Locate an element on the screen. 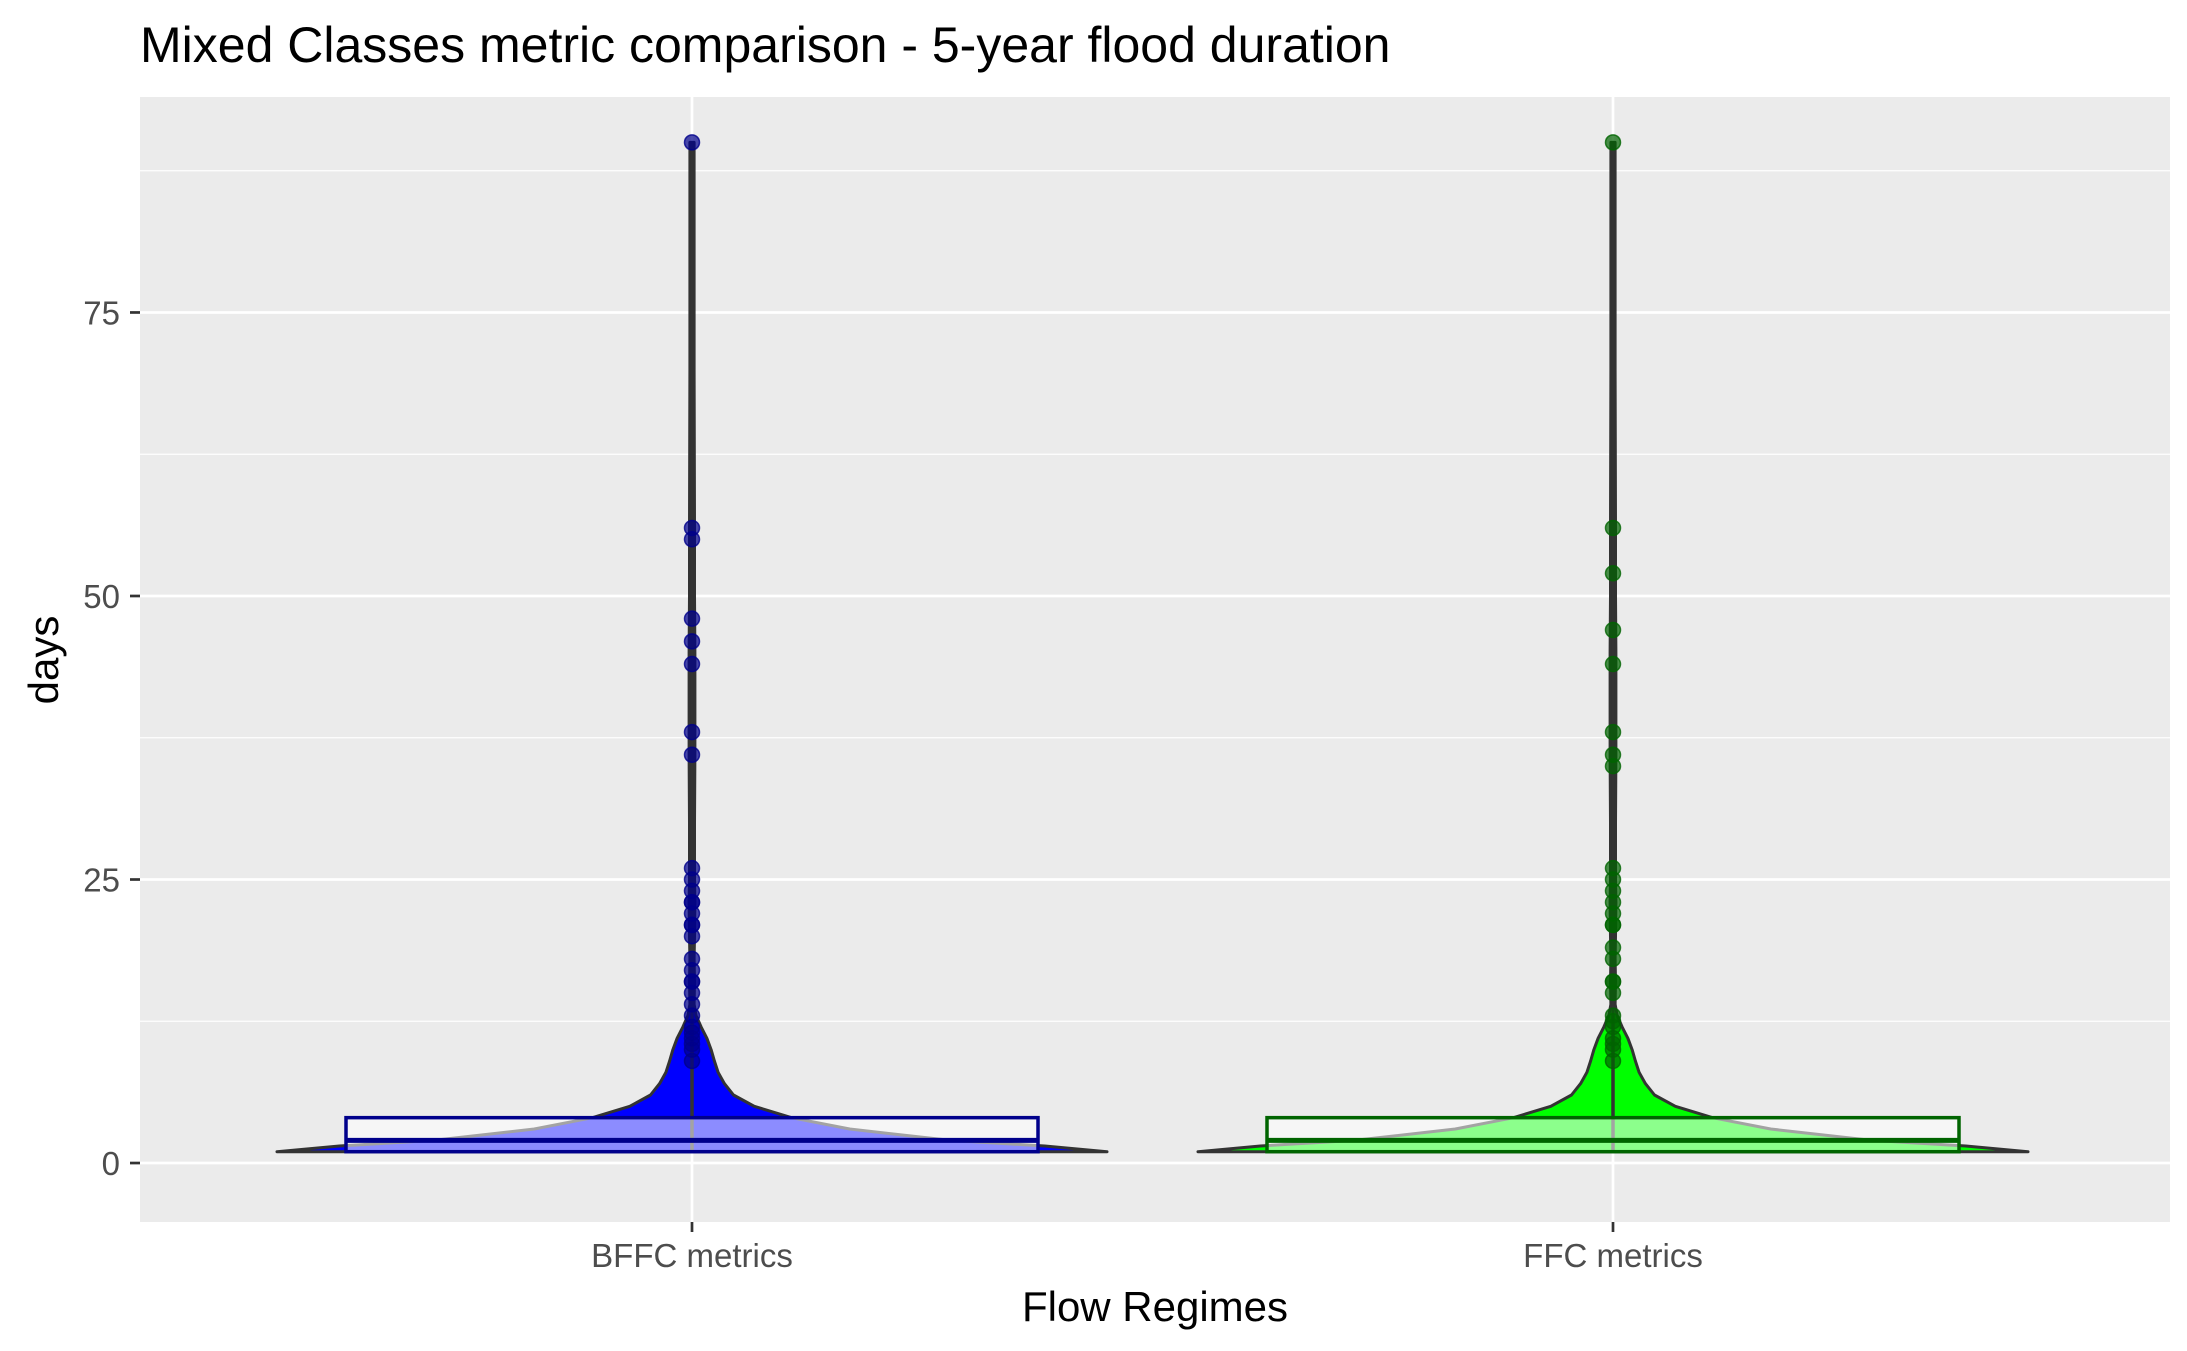 This screenshot has width=2187, height=1351. y-tick-label: 25 is located at coordinates (101, 880).